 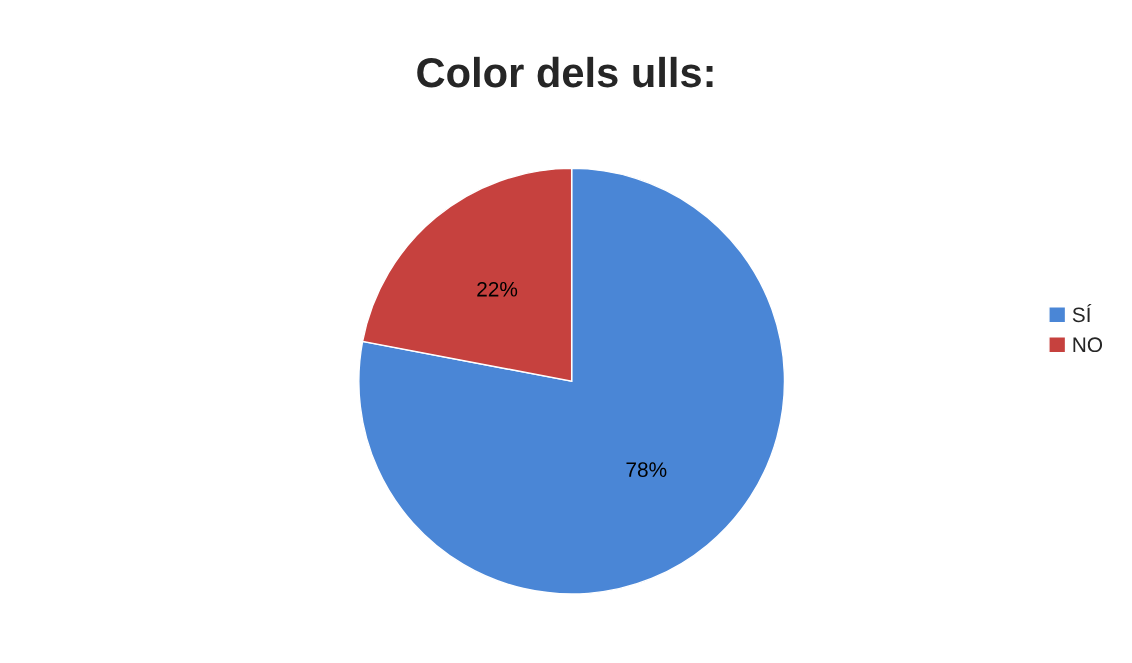 I want to click on data-label: 78%, so click(x=646, y=470).